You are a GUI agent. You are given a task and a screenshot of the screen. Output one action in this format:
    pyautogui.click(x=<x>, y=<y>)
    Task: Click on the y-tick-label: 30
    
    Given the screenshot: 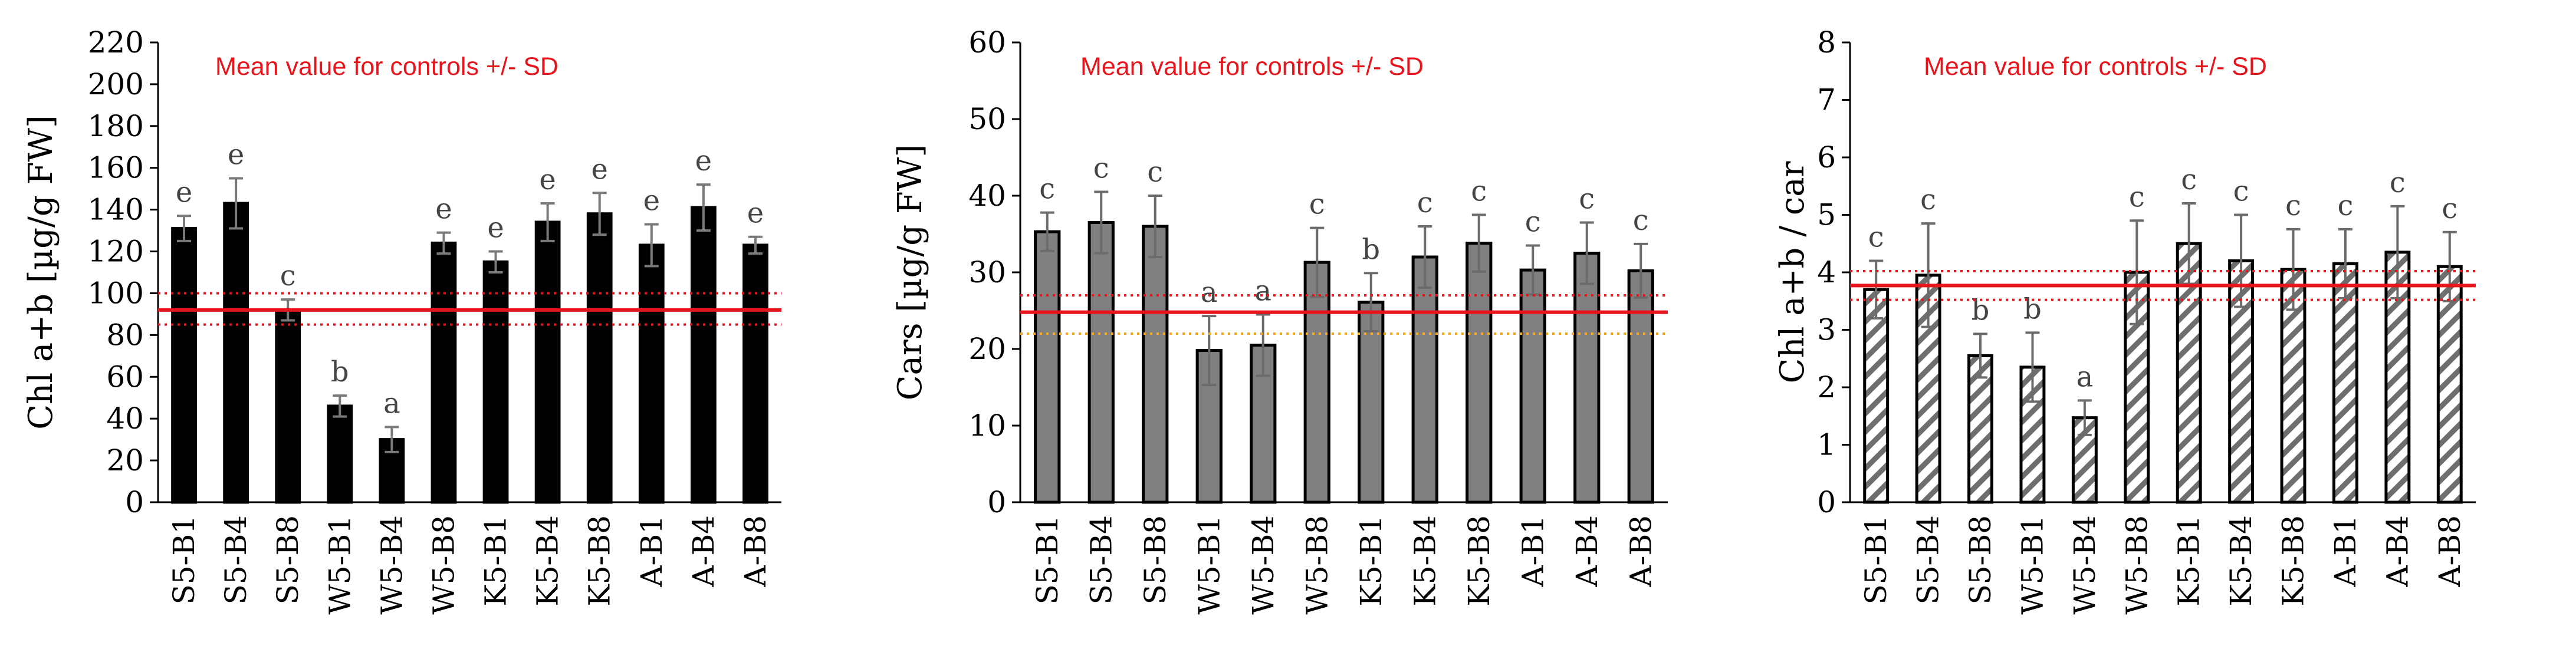 What is the action you would take?
    pyautogui.click(x=987, y=272)
    